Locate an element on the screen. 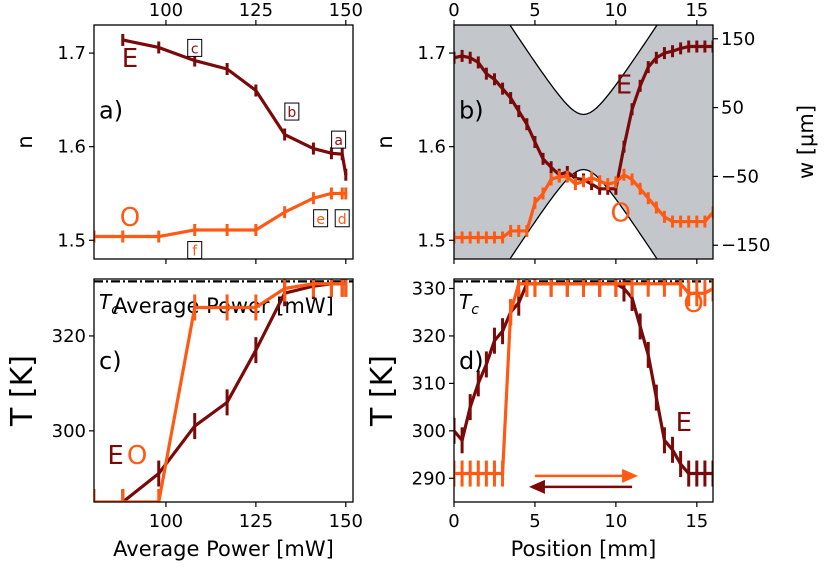 This screenshot has width=830, height=570. y-tick-label: 310 is located at coordinates (429, 383).